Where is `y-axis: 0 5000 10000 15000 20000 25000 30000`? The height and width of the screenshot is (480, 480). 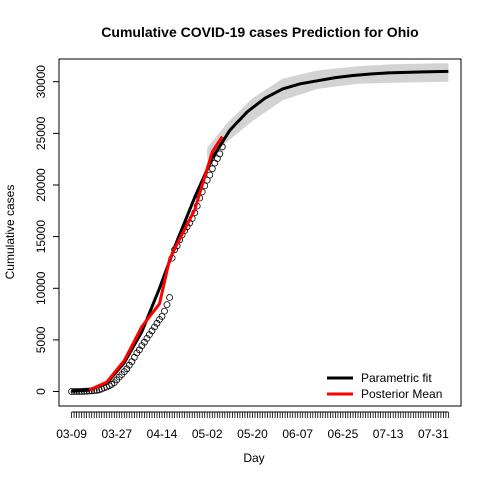 y-axis: 0 5000 10000 15000 20000 25000 30000 is located at coordinates (46, 230).